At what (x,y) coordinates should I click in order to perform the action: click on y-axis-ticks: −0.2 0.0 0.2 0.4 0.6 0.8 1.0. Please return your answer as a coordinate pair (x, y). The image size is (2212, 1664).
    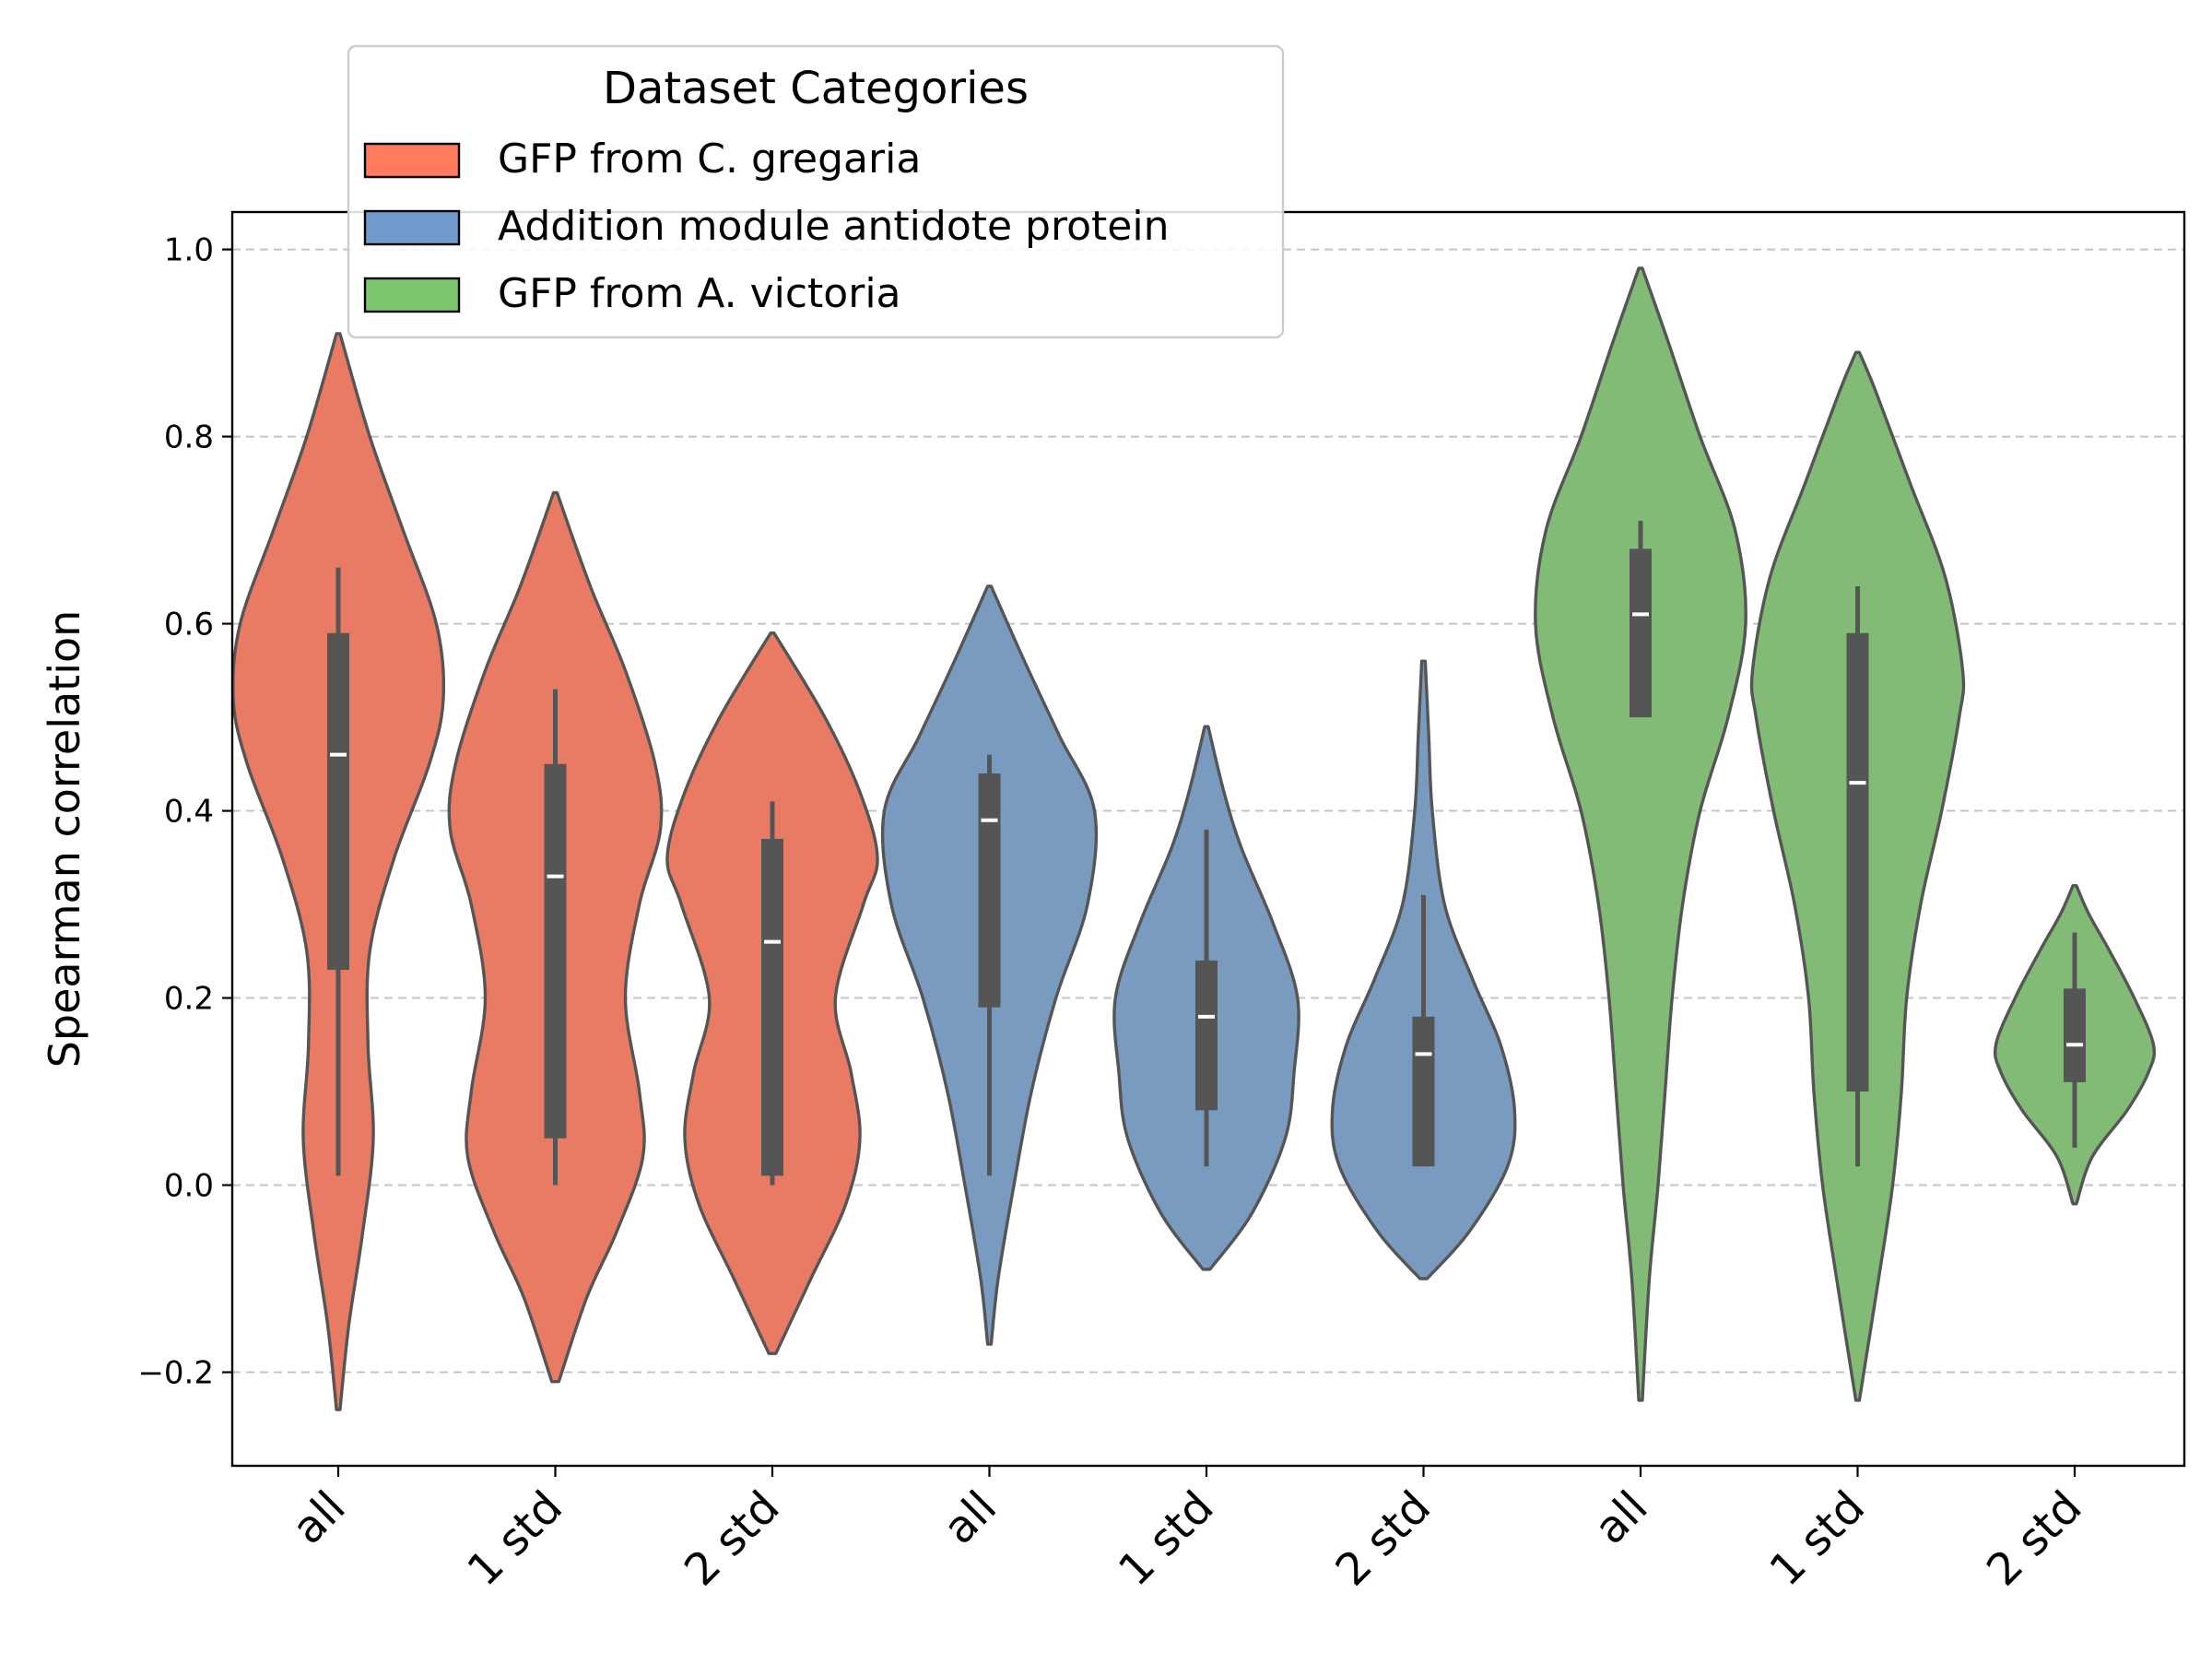
    Looking at the image, I should click on (184, 812).